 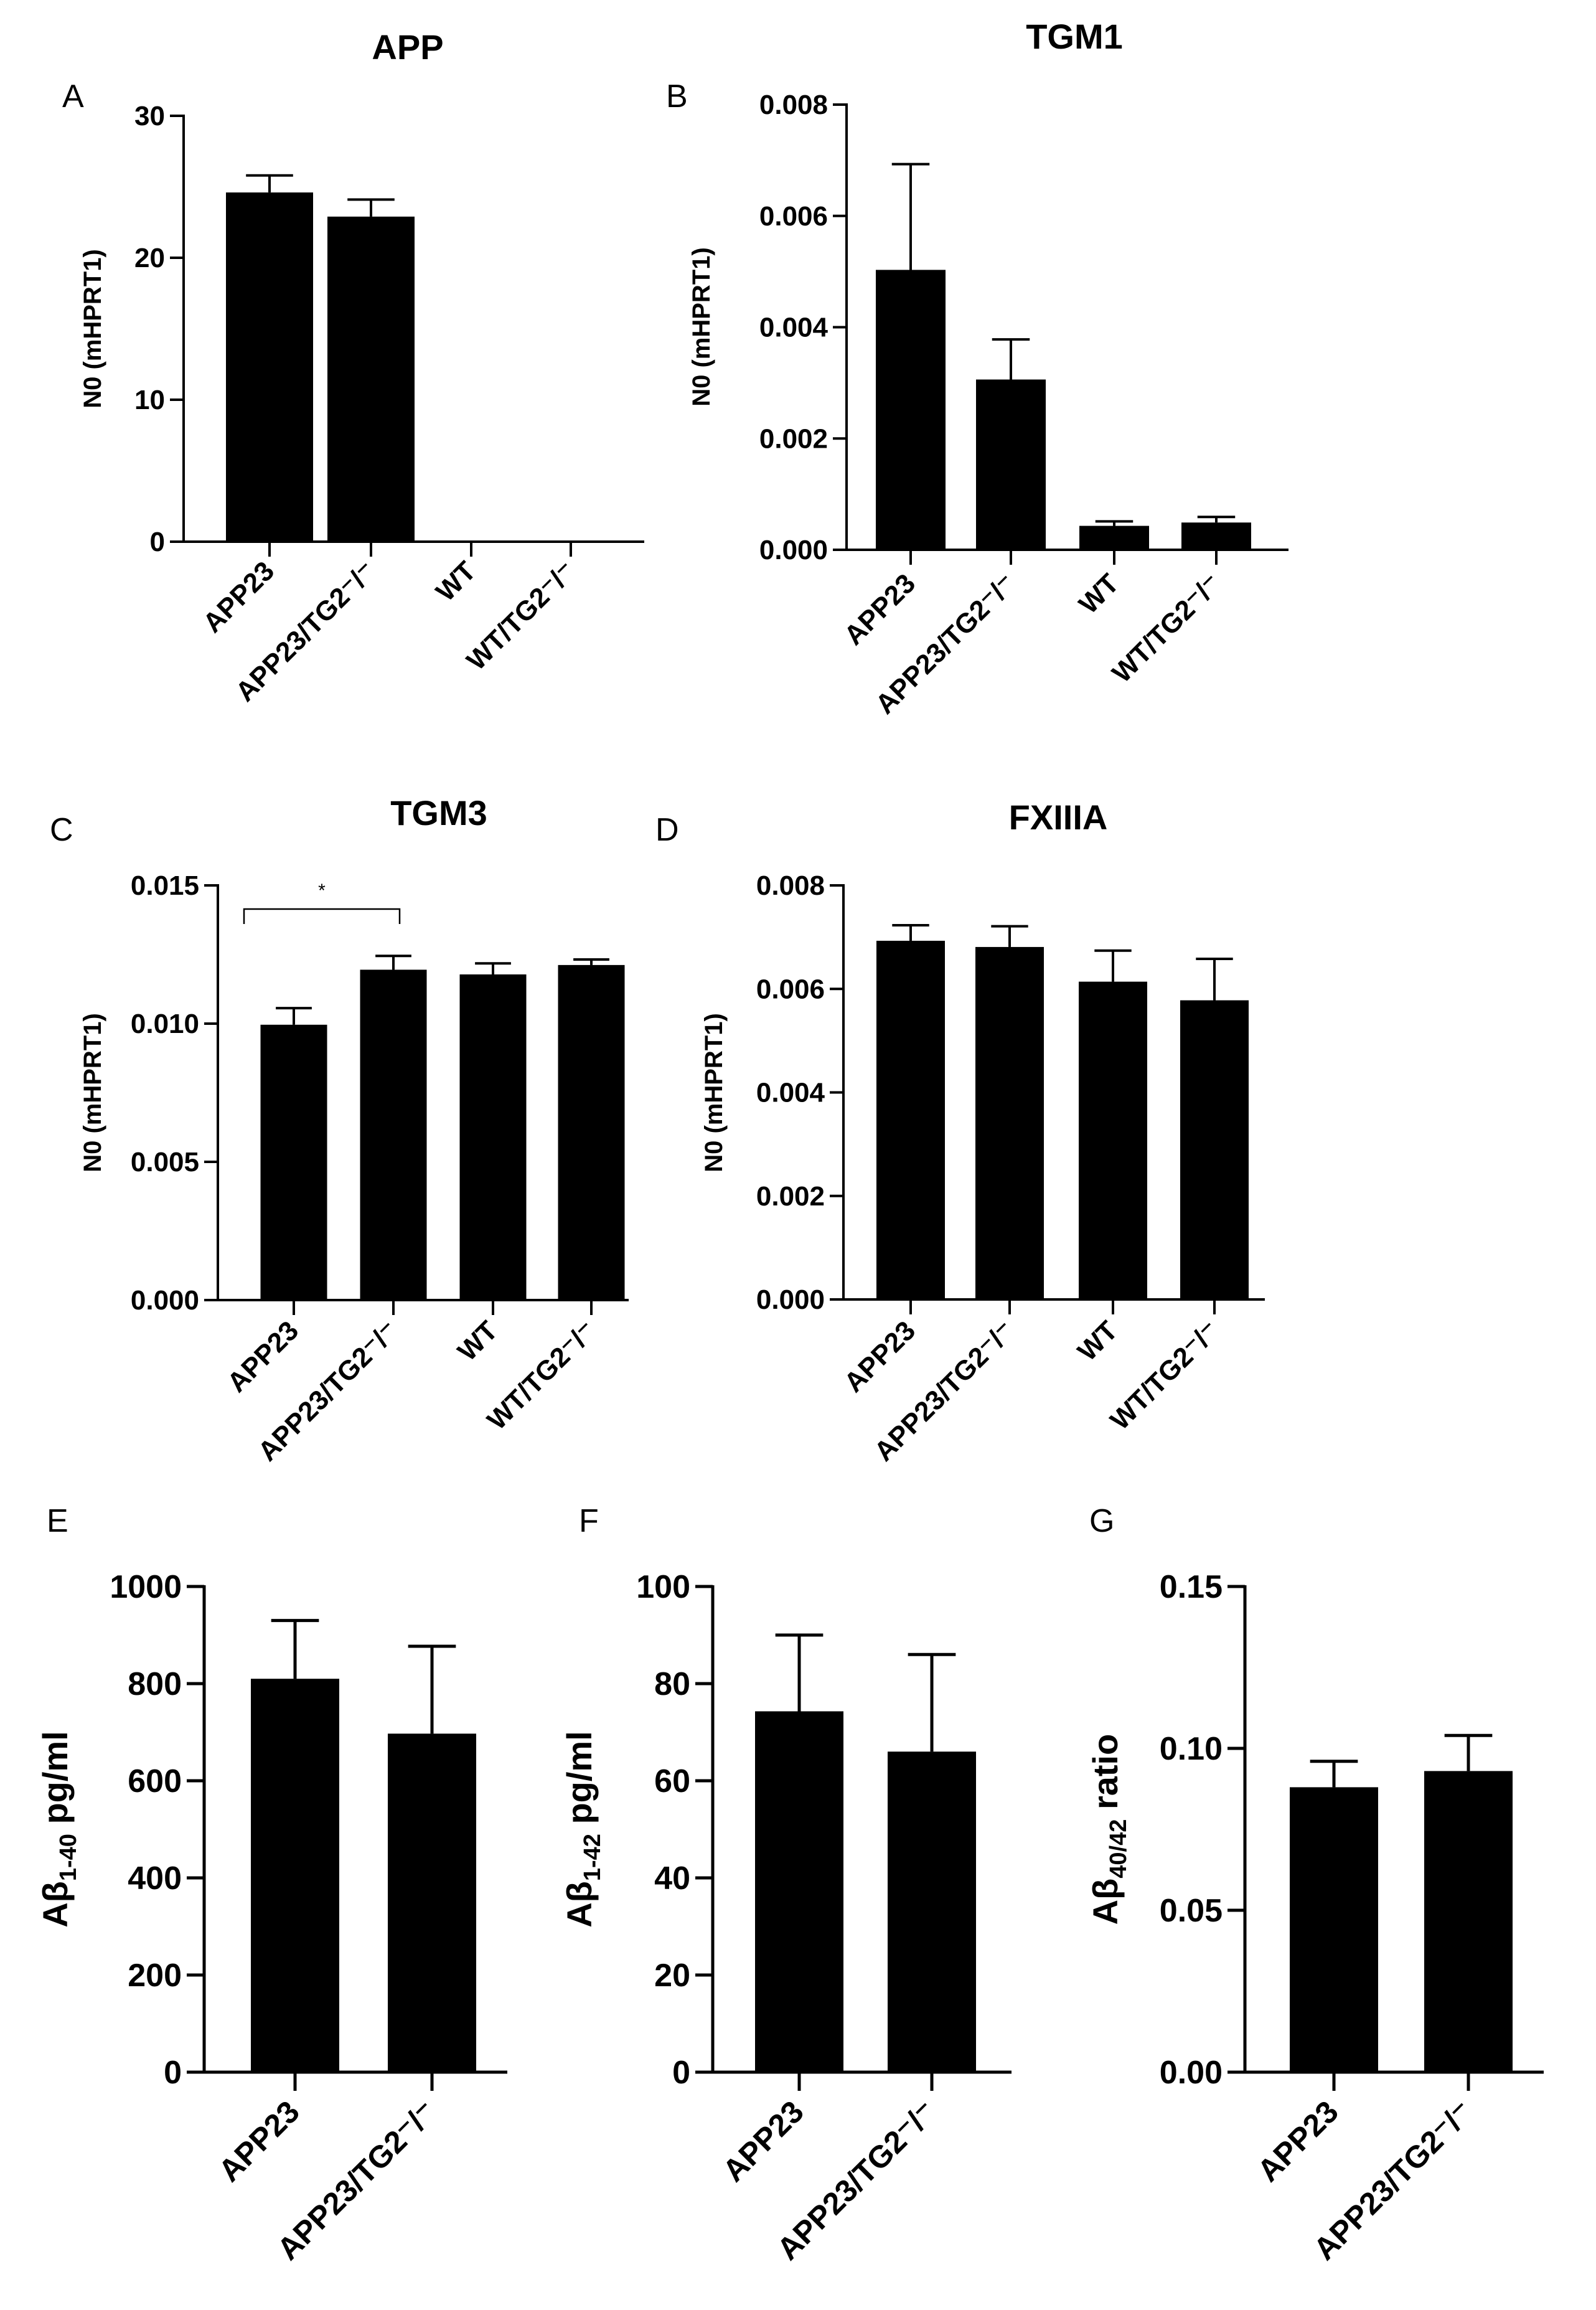 I want to click on panel-g-ylabel-main: Aβ, so click(x=1105, y=1902).